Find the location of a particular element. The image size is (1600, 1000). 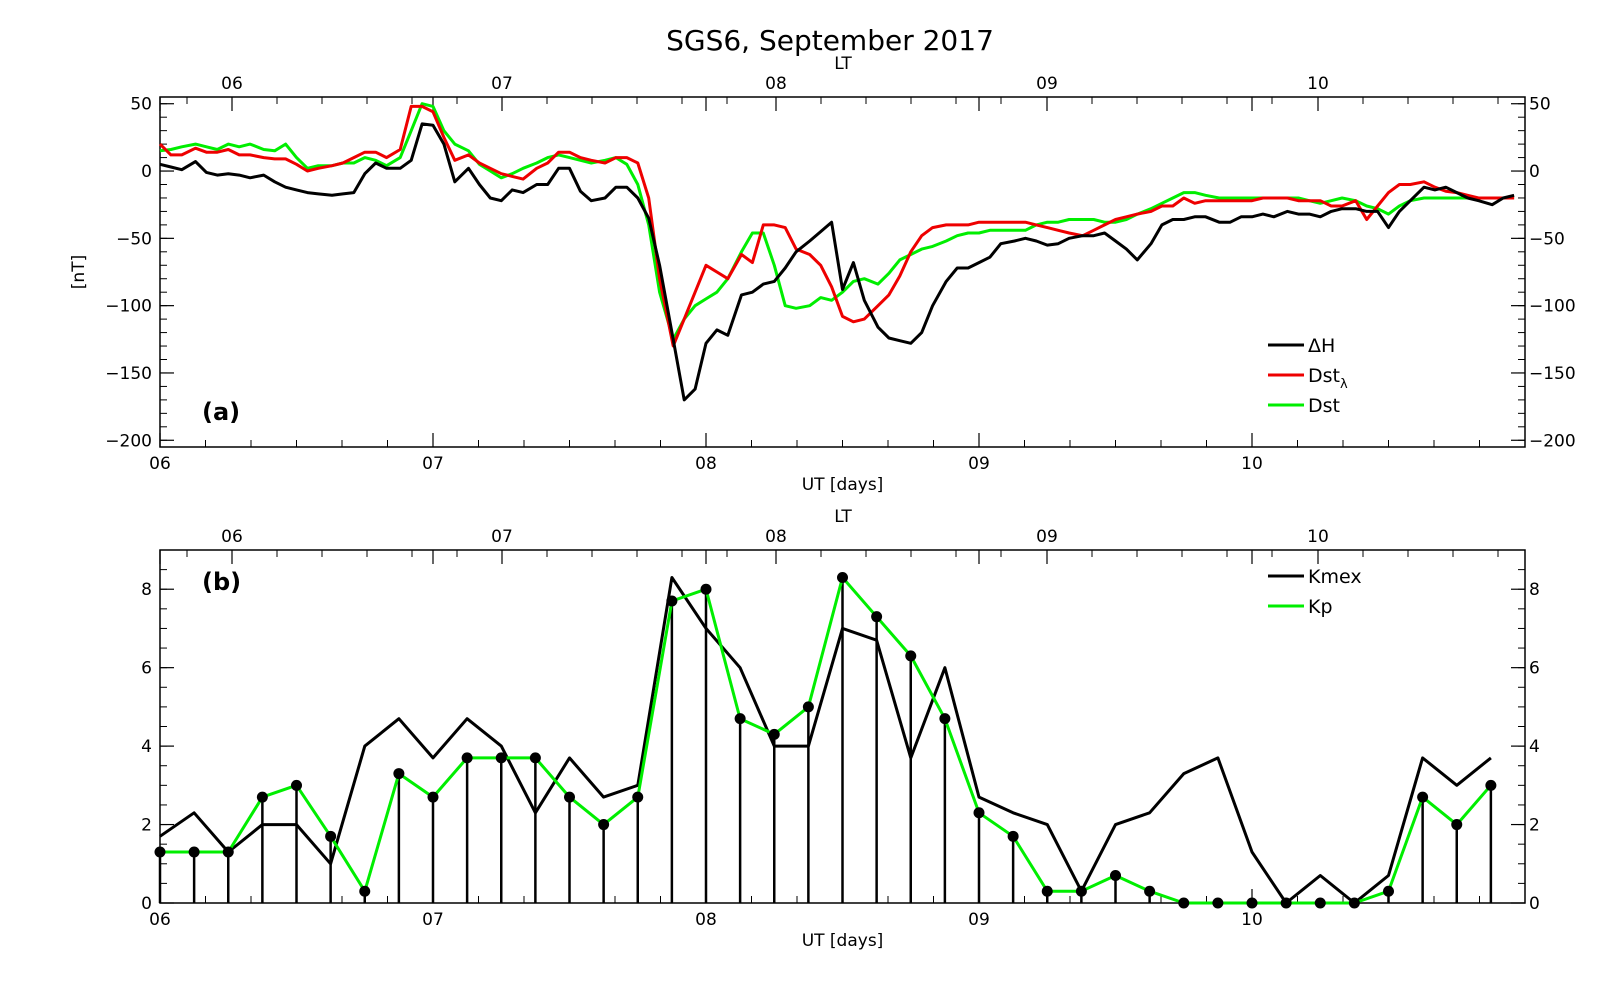

y-tick-label: 8 is located at coordinates (146, 590).